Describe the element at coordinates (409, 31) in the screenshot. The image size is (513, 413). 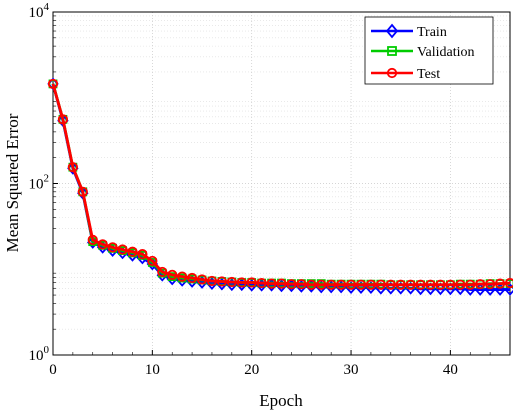
I see `legend-entry-train: Train` at that location.